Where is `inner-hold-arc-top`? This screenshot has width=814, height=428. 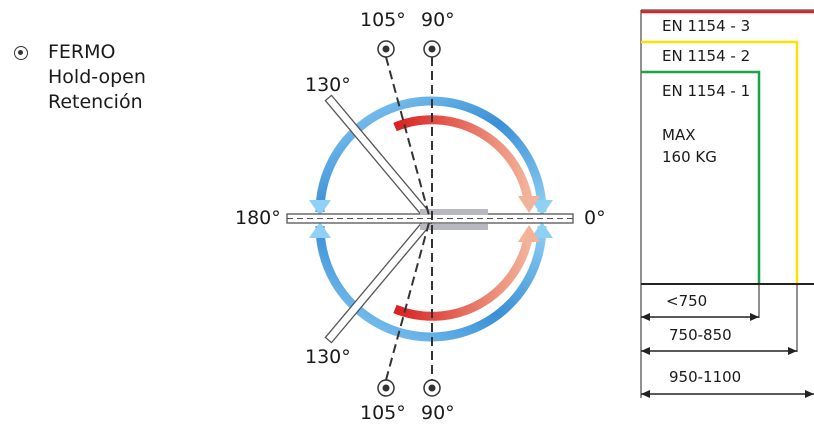
inner-hold-arc-top is located at coordinates (463, 160).